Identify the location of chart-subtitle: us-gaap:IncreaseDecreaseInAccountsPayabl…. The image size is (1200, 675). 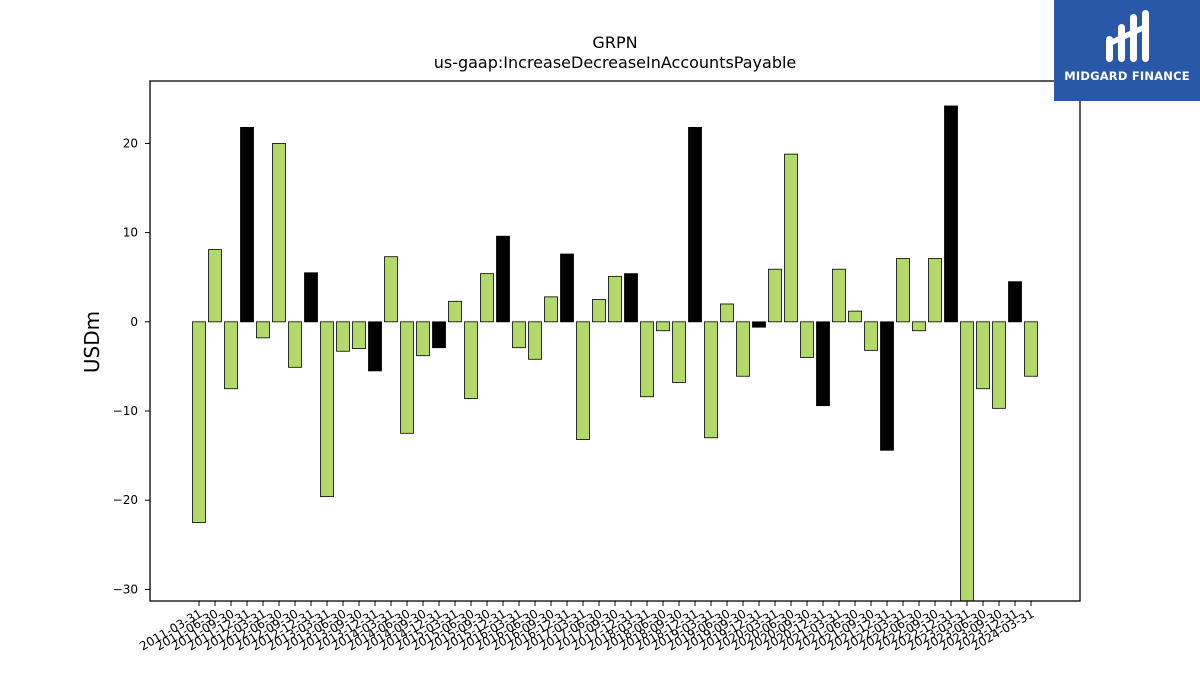
(615, 62).